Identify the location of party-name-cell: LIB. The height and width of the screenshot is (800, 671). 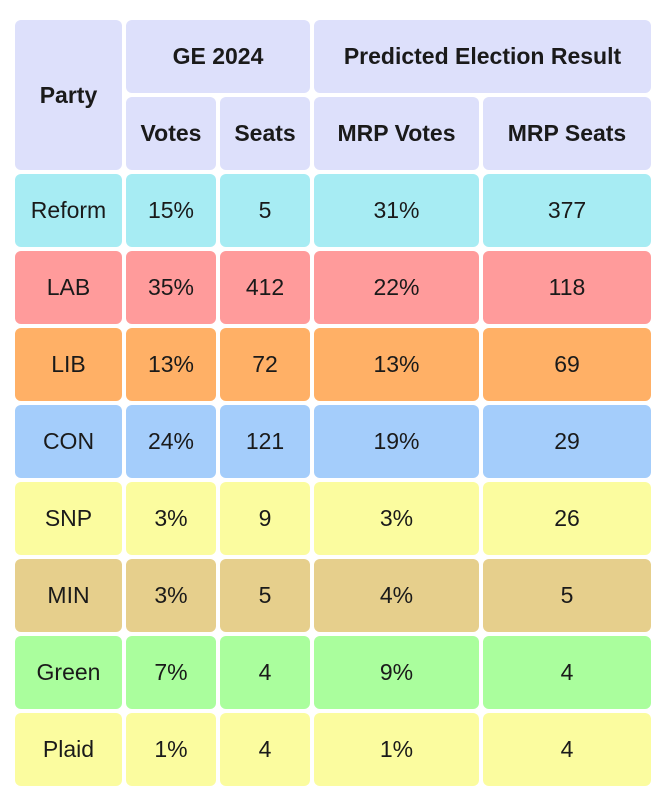
(68, 364).